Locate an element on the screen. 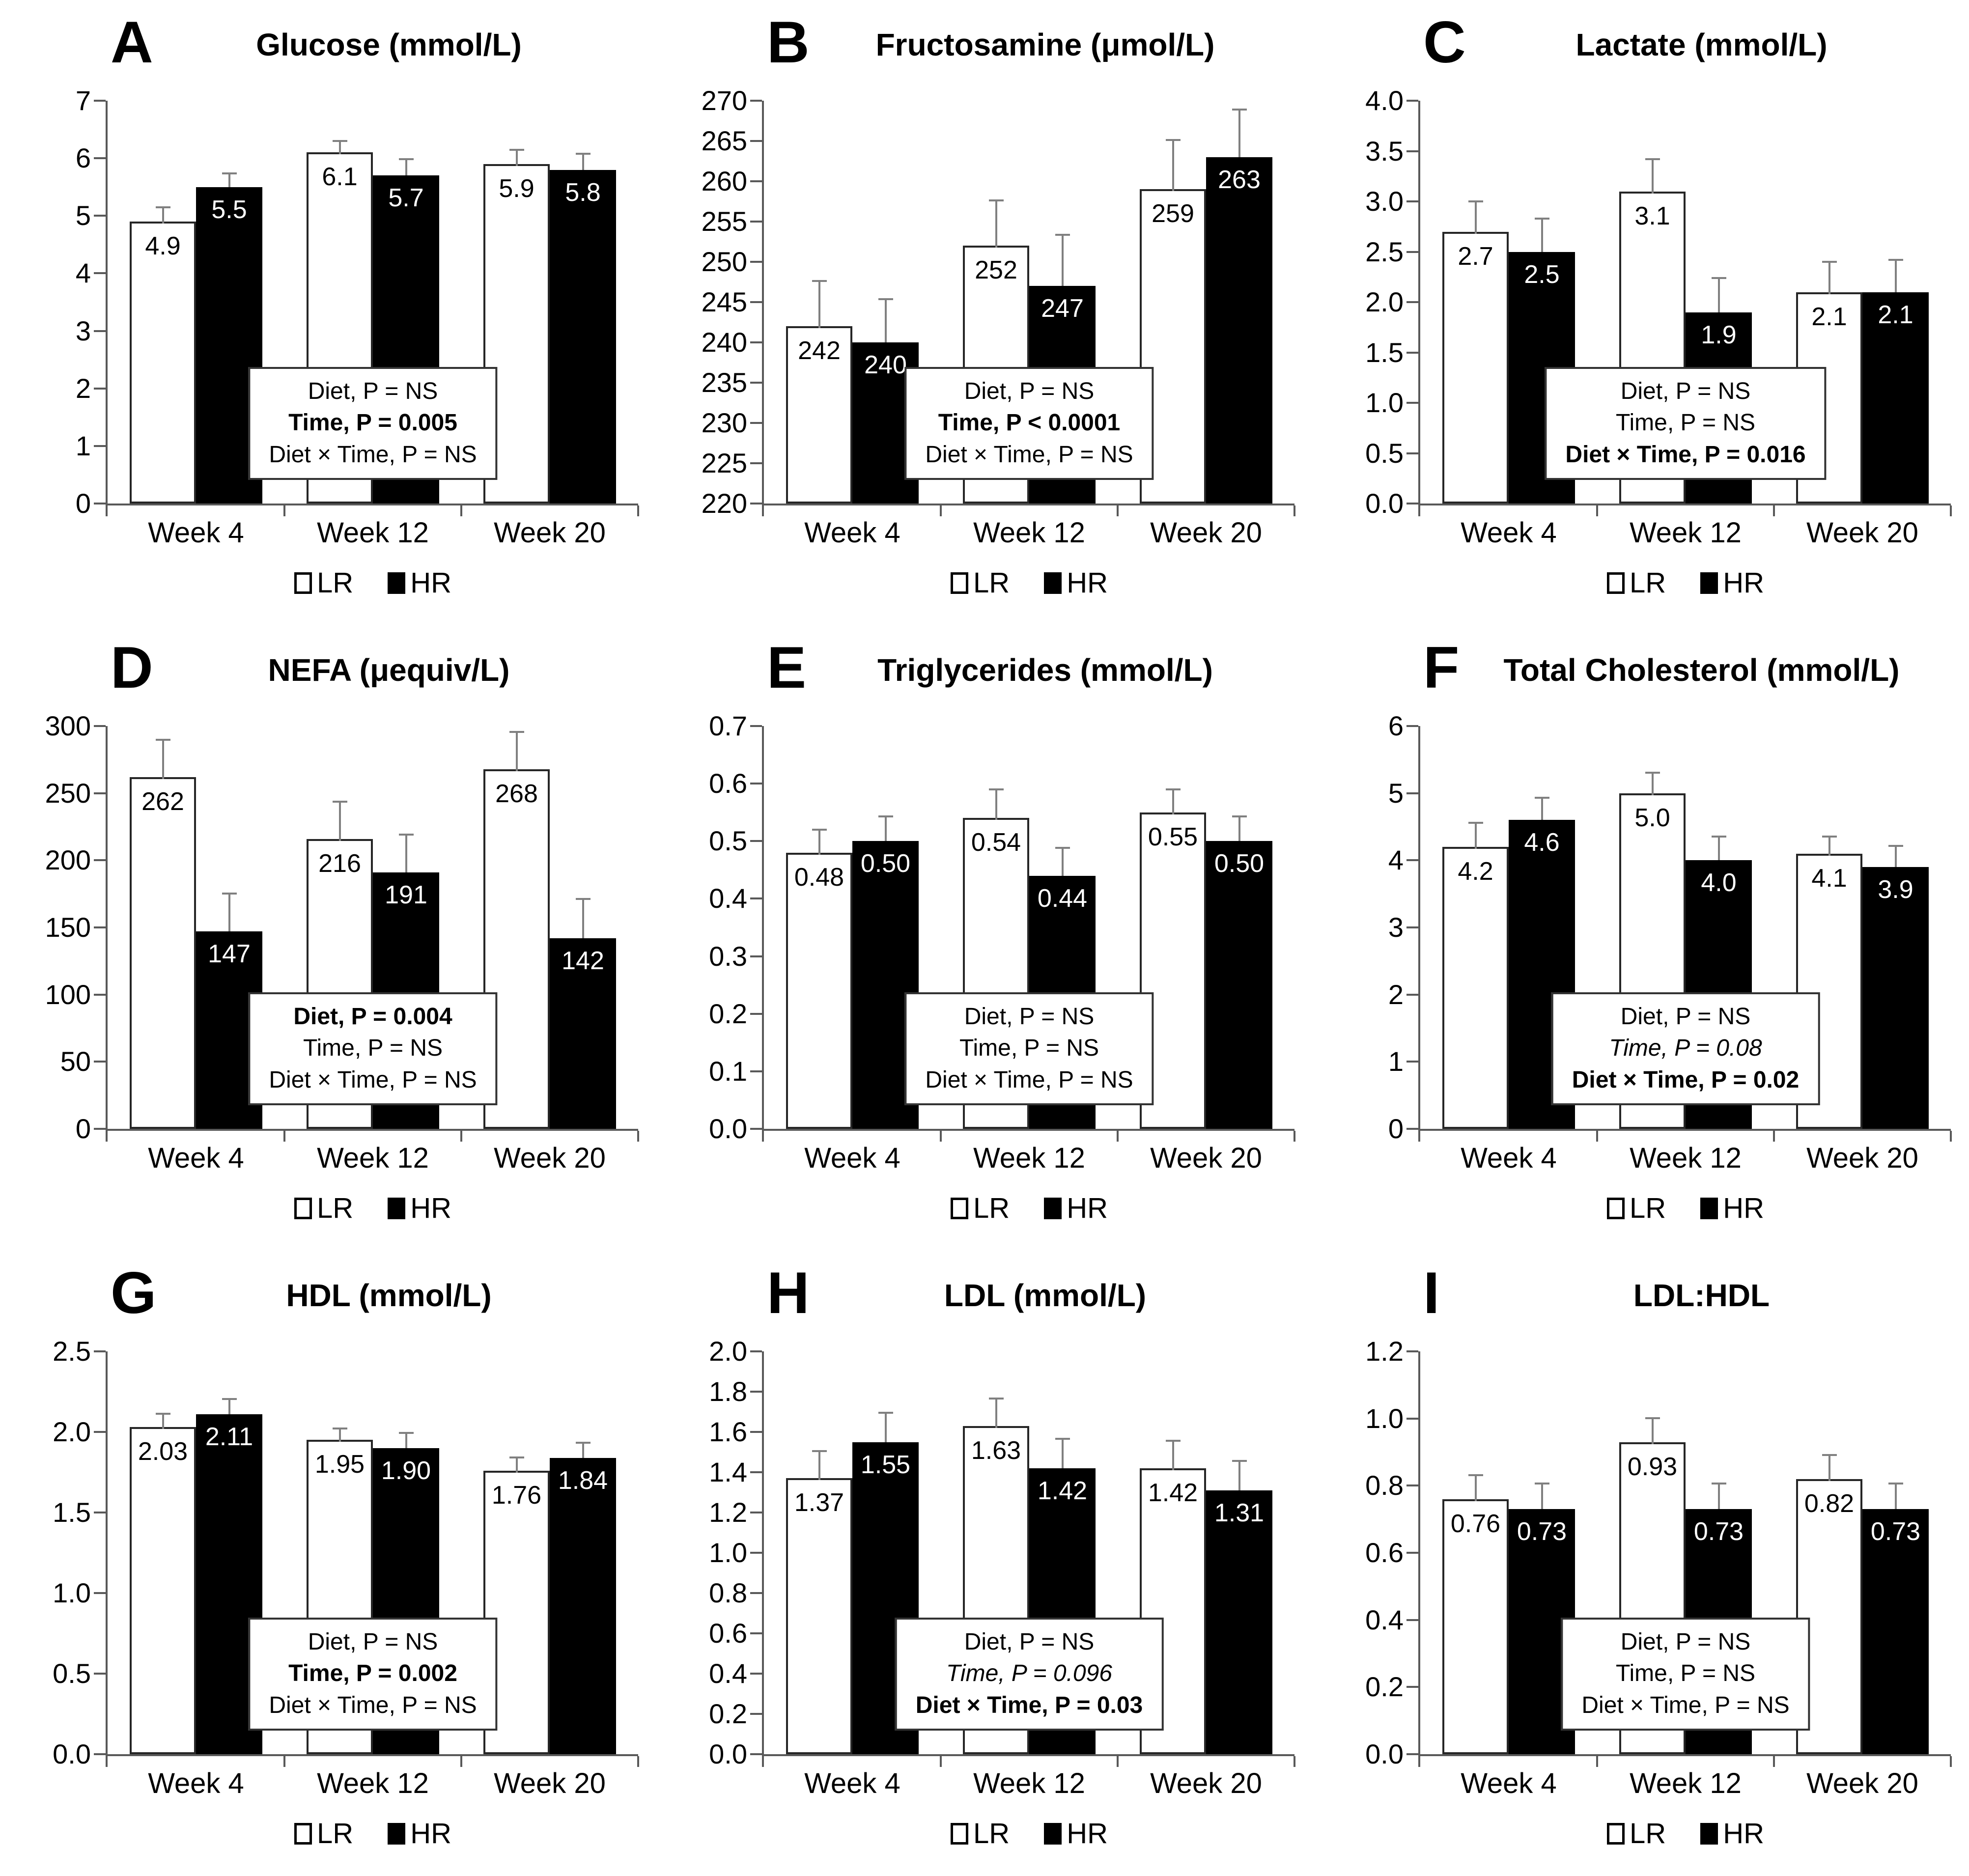 The height and width of the screenshot is (1876, 1969). y-tick-label: 1.0 is located at coordinates (1384, 1418).